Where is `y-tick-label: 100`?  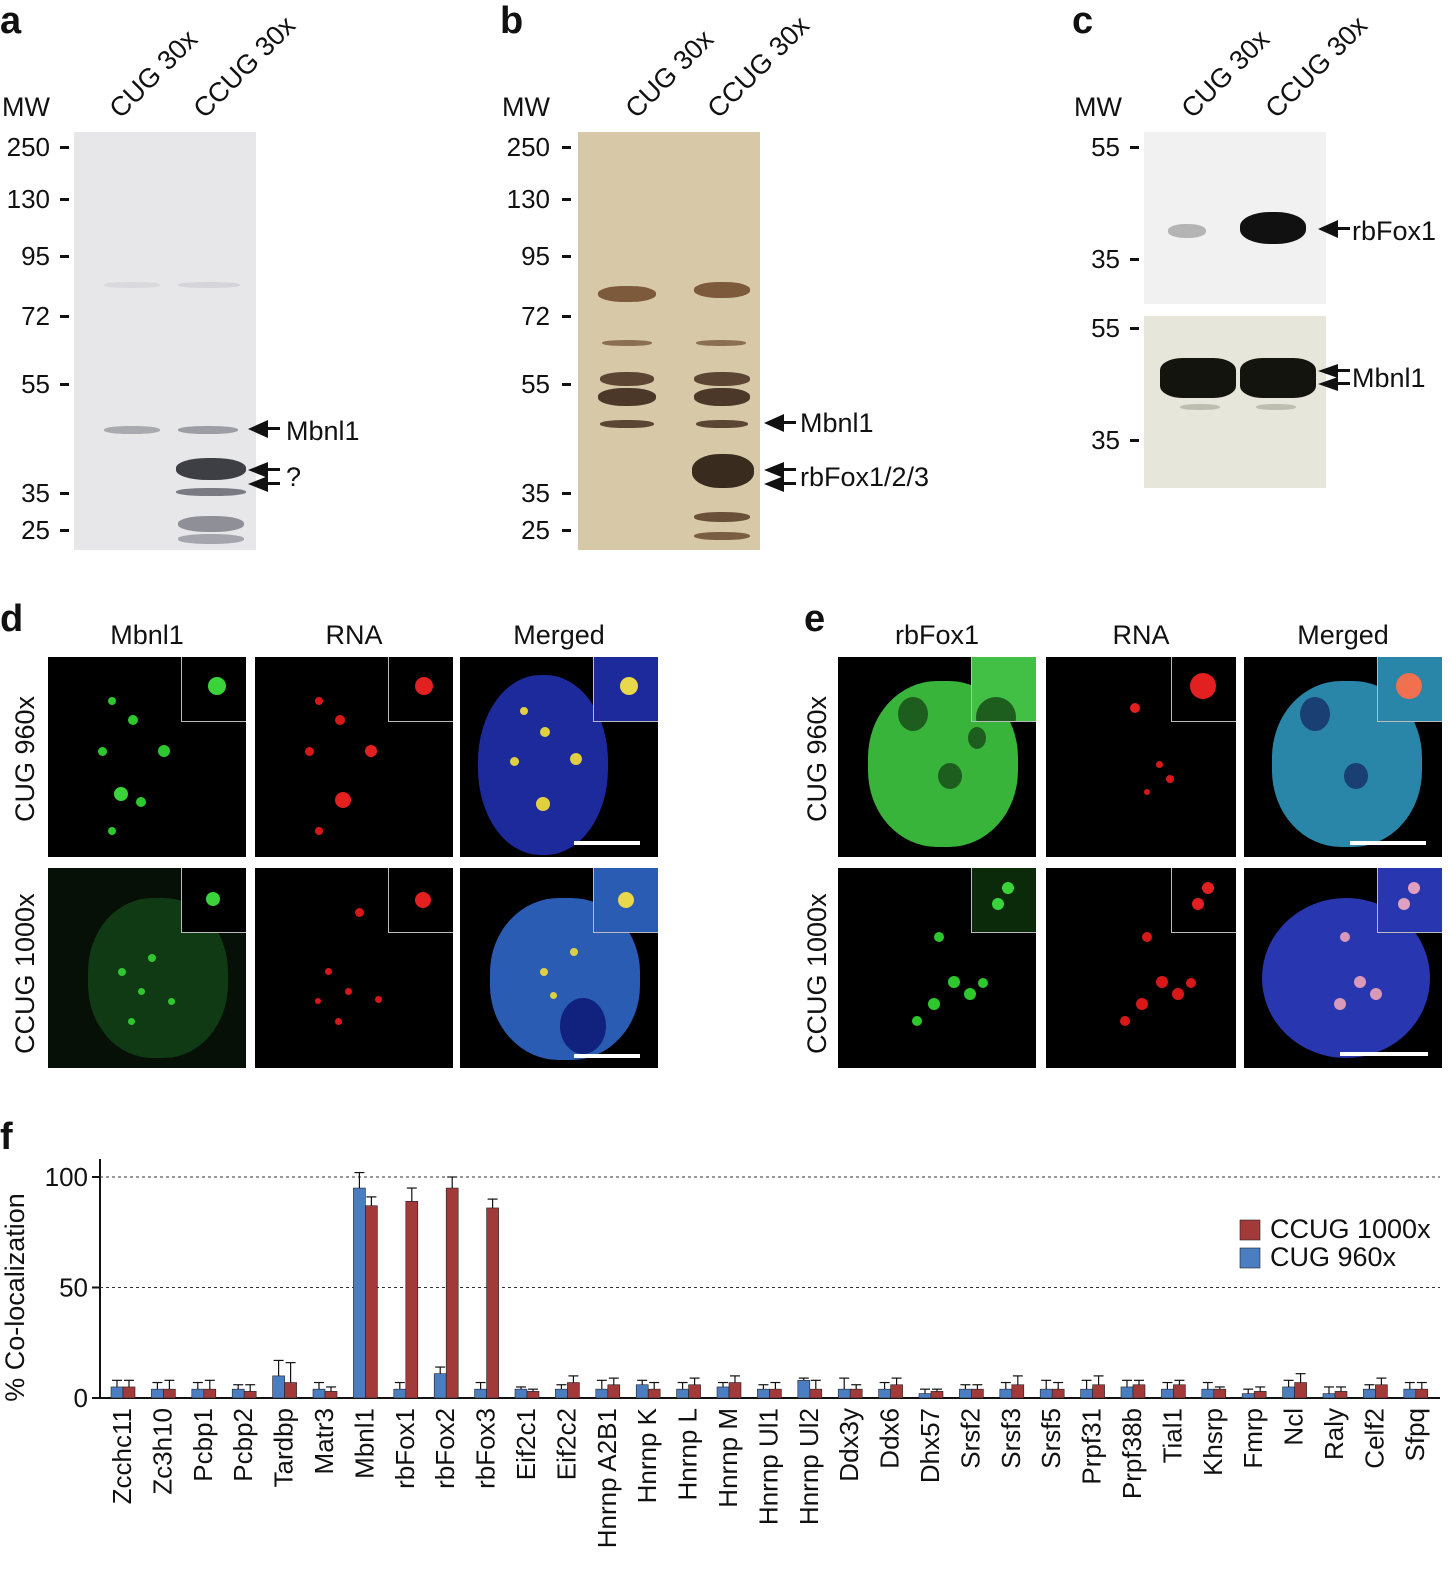 y-tick-label: 100 is located at coordinates (66, 1177).